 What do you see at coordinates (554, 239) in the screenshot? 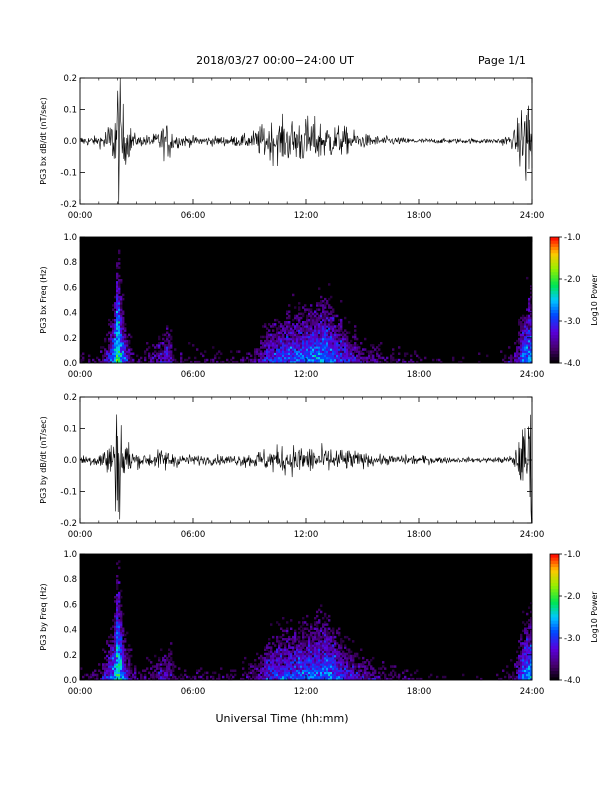
I see `colorbar-segment` at bounding box center [554, 239].